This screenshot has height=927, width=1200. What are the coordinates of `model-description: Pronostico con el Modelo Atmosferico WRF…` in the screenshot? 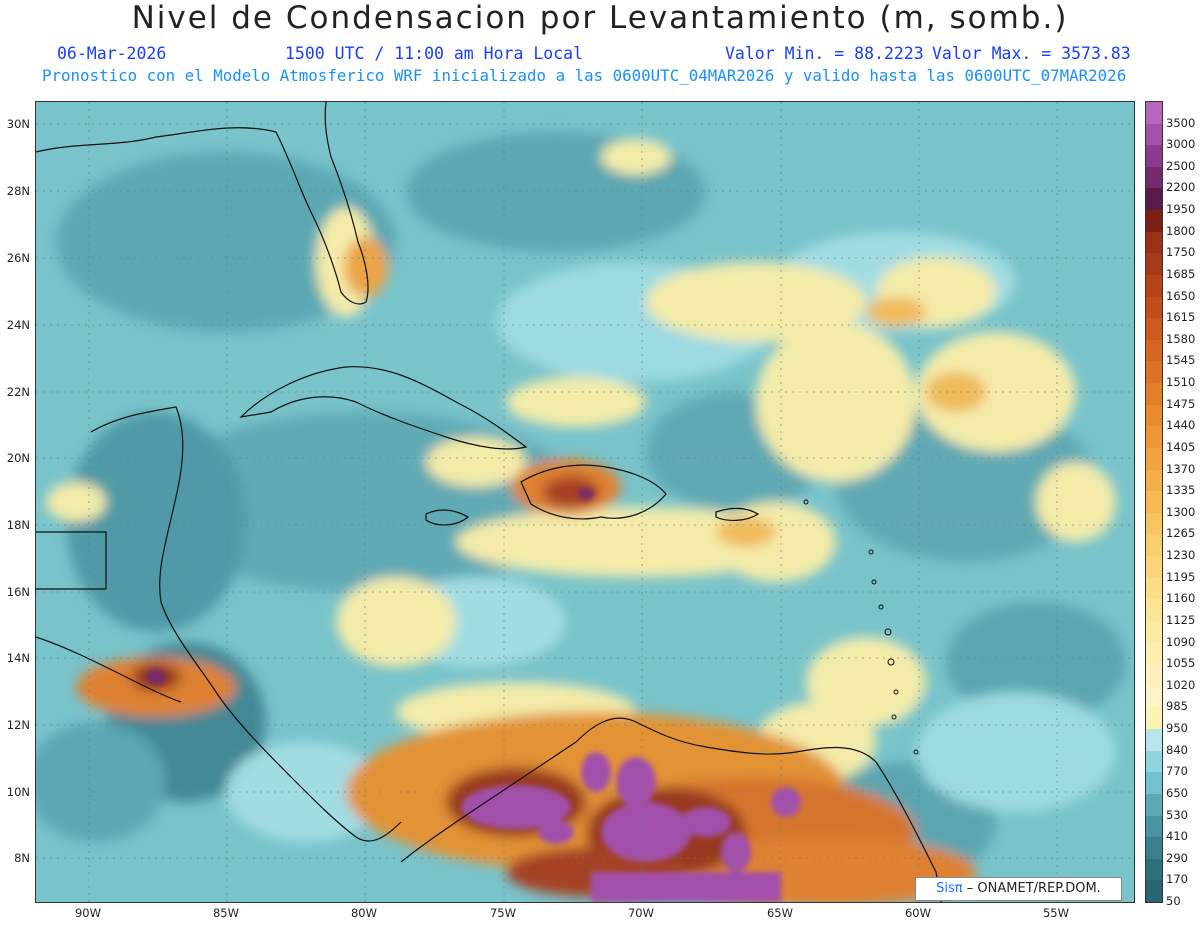 It's located at (584, 75).